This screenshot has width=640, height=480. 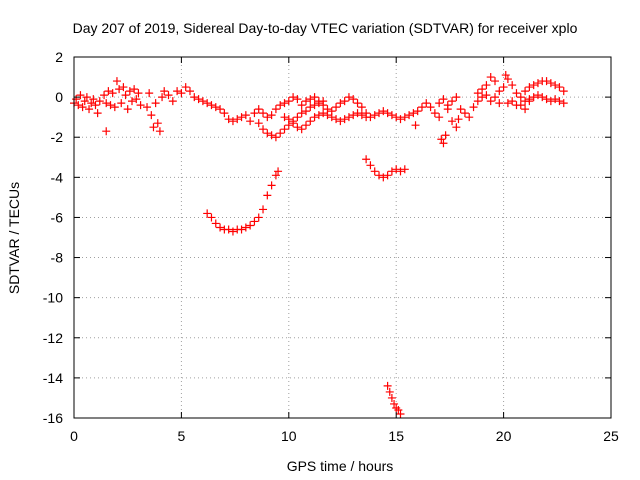 I want to click on y-tick-labels: 2 0 -2 -4 -6 -8 -10 -12 -14 -16, so click(x=53, y=237).